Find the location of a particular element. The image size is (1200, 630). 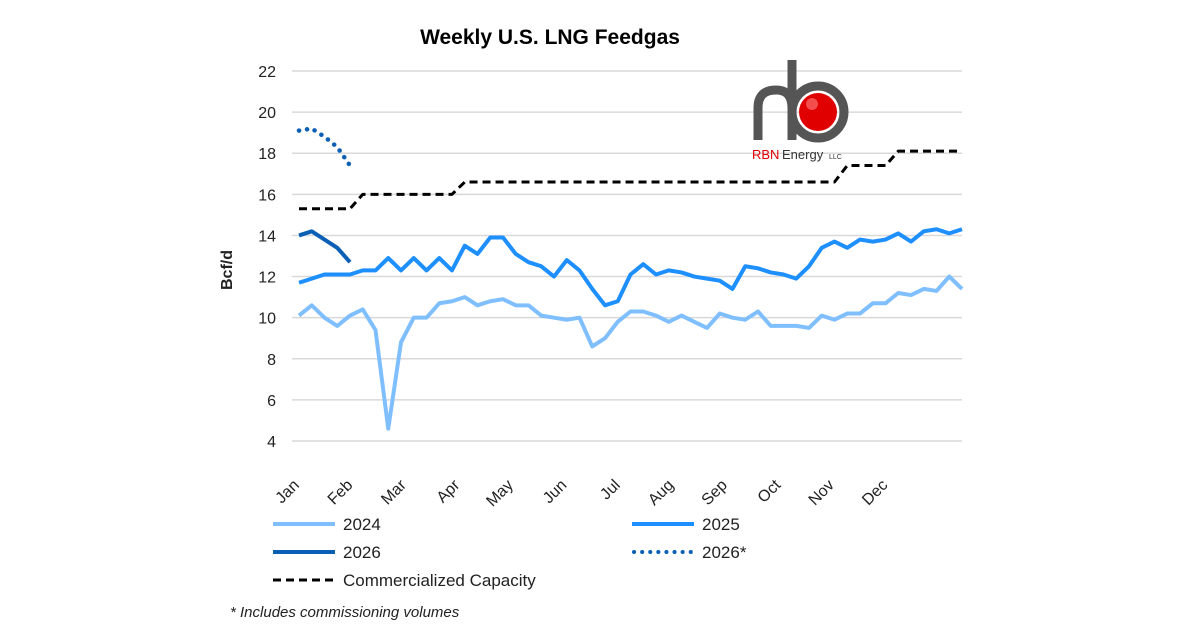

x-tick-label: Jun is located at coordinates (555, 492).